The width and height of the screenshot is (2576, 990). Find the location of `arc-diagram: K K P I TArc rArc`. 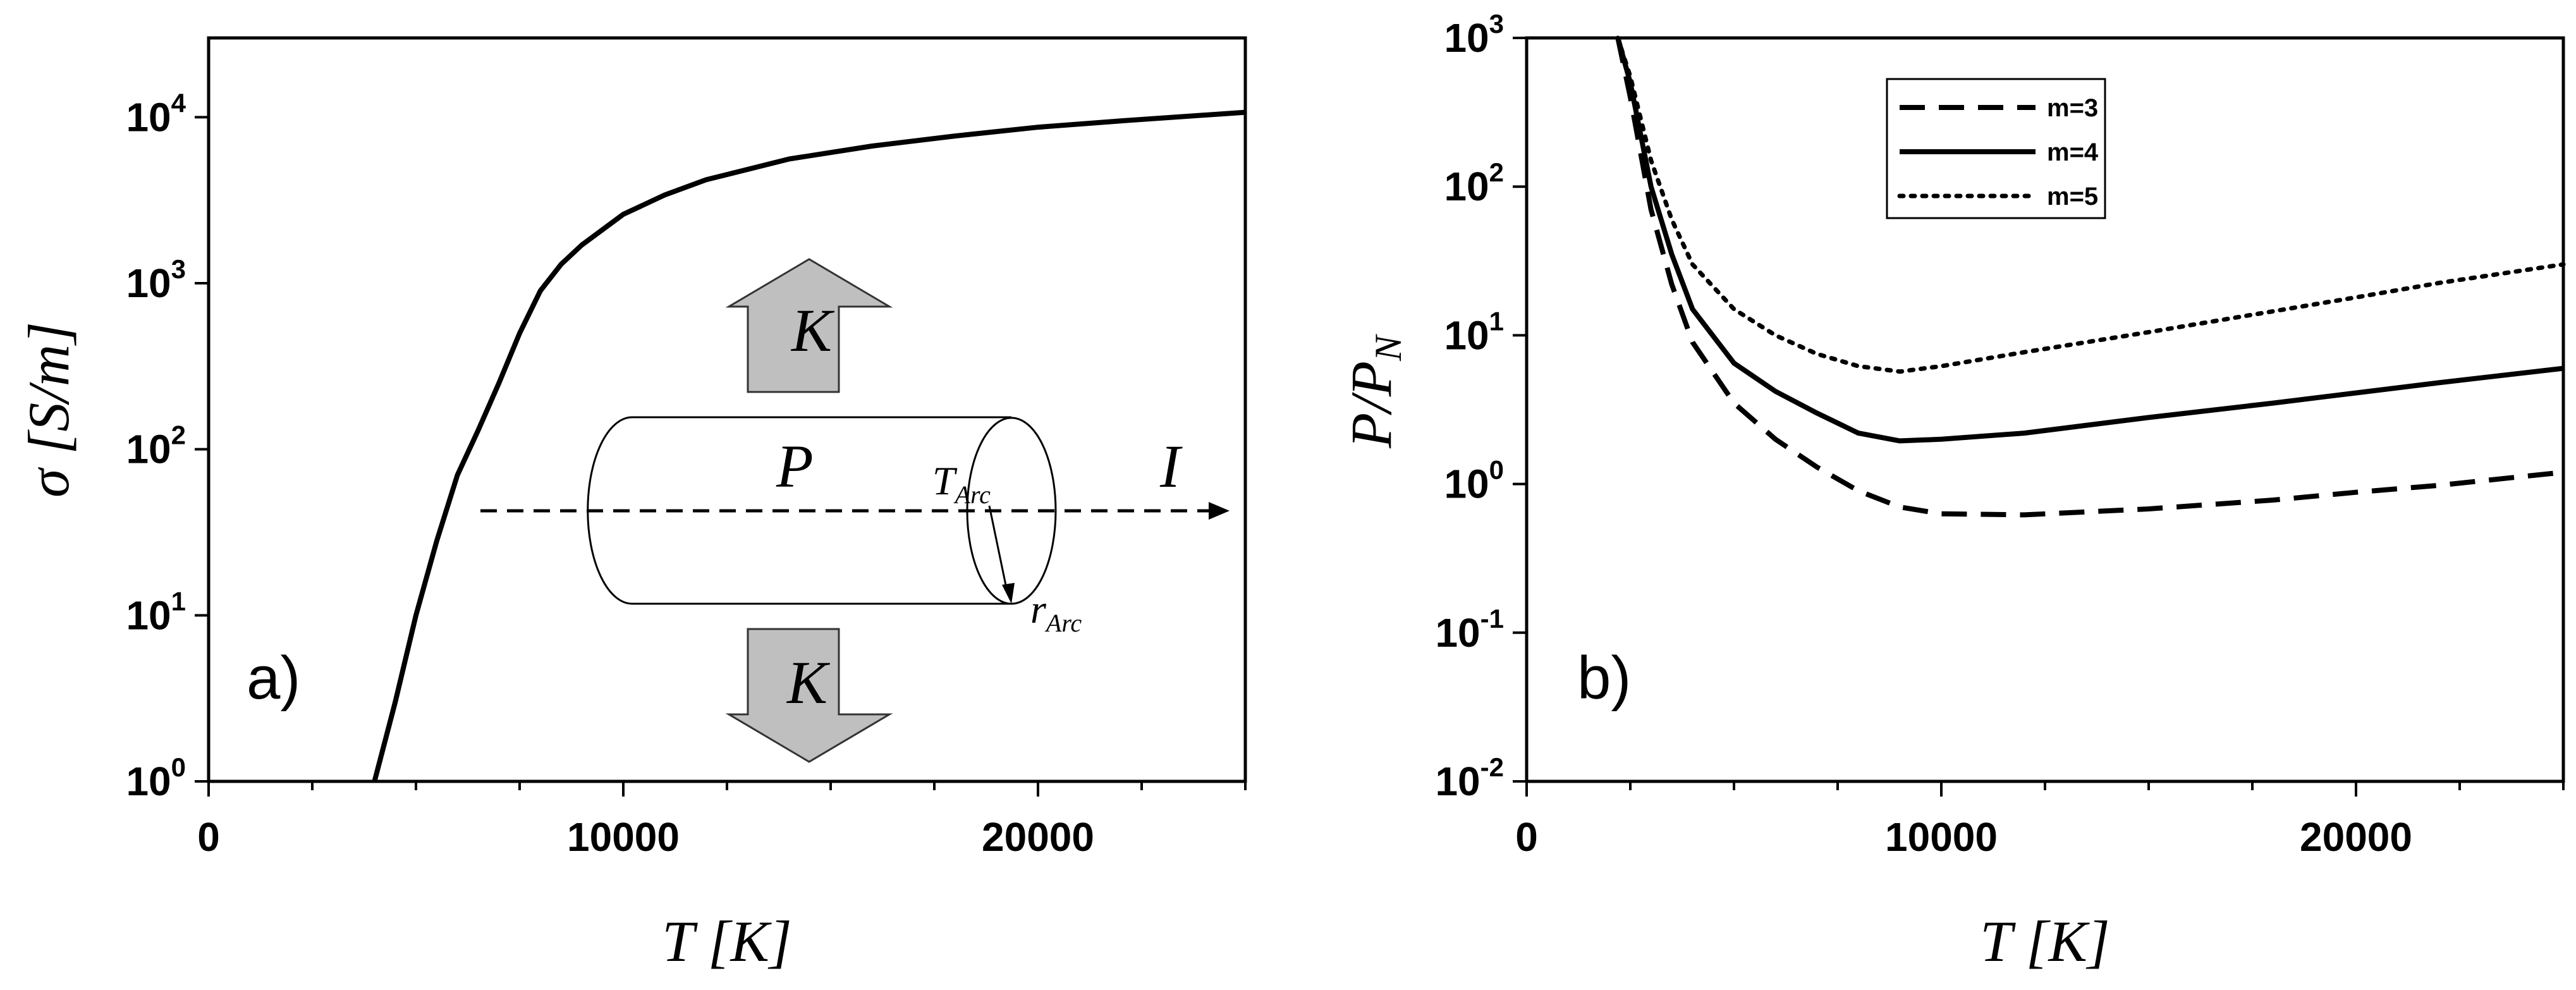

arc-diagram: K K P I TArc rArc is located at coordinates (855, 510).